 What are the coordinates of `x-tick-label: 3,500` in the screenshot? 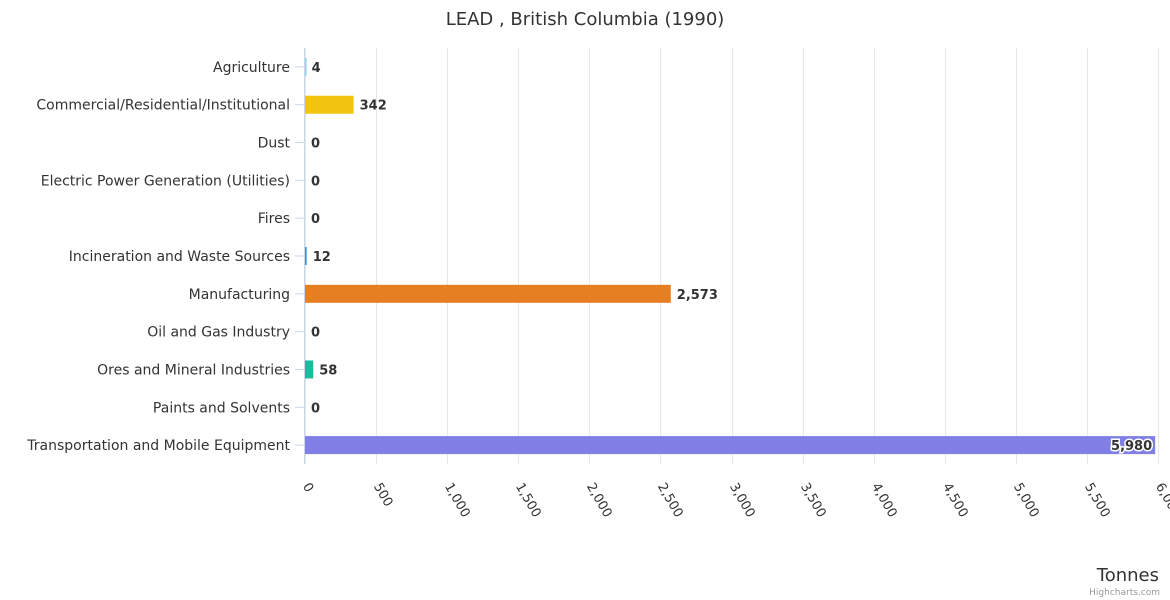 It's located at (813, 501).